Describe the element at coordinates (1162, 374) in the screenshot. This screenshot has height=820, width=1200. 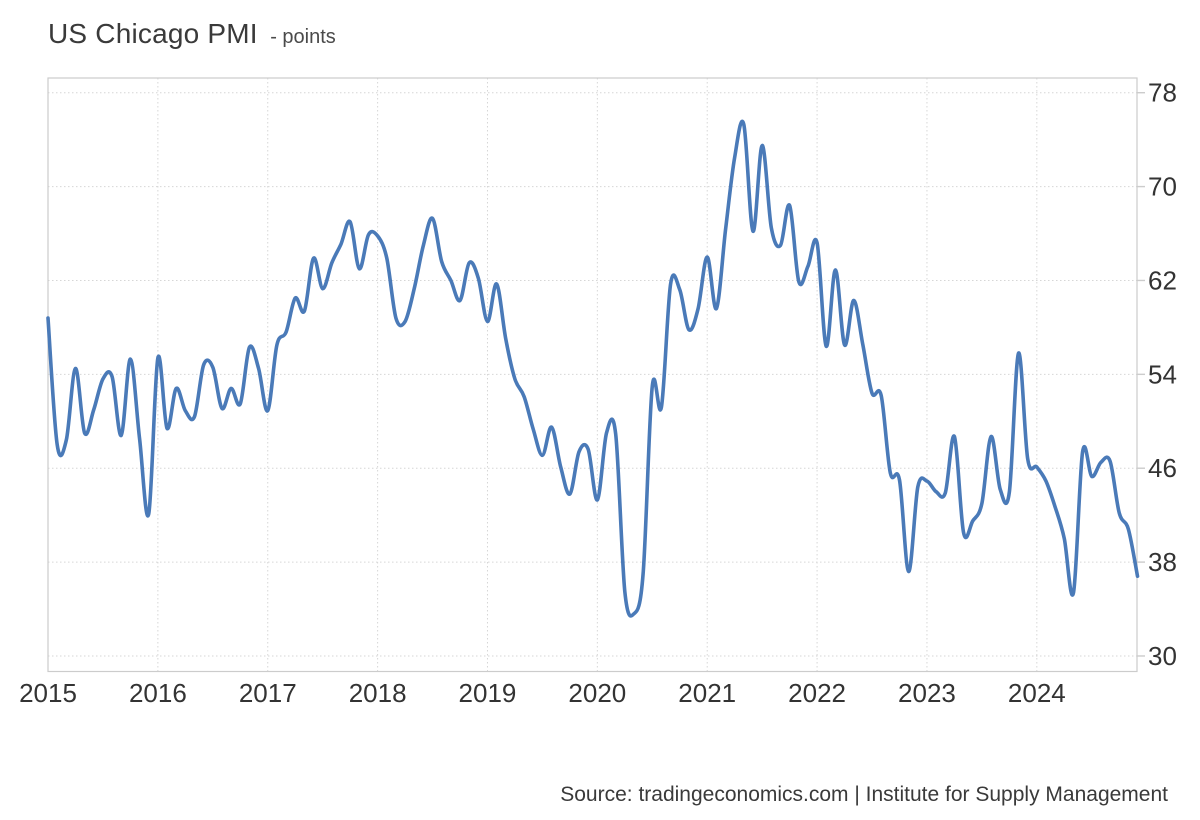
I see `y-axis-label: 54` at that location.